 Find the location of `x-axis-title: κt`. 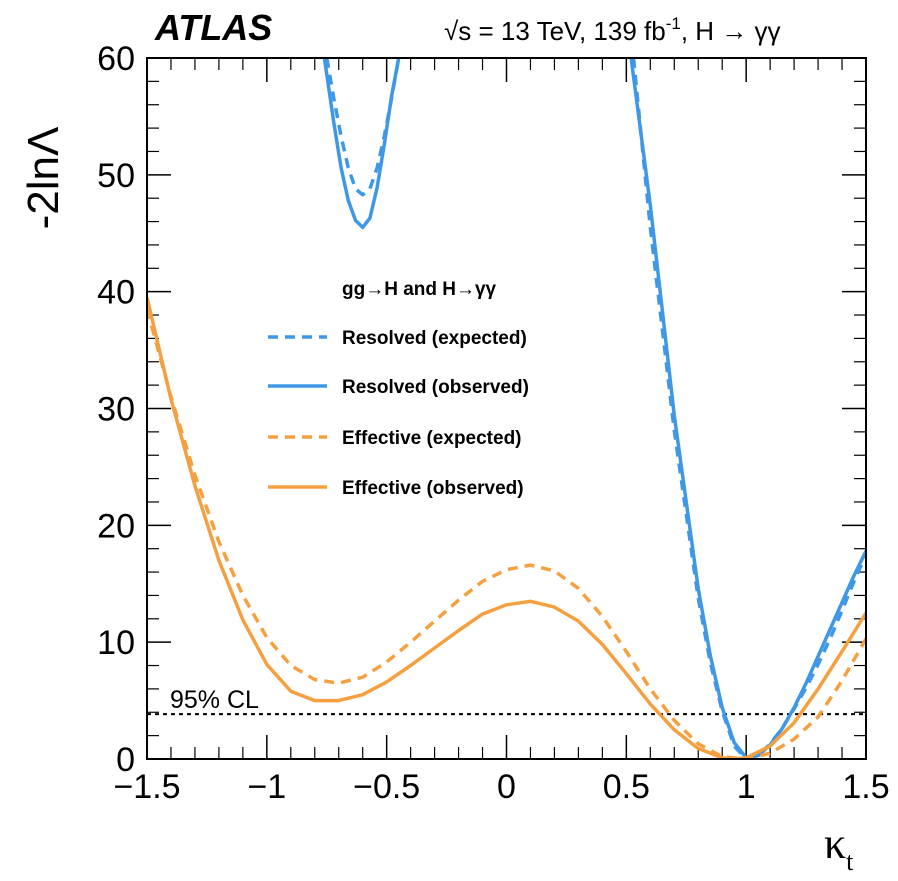

x-axis-title: κt is located at coordinates (839, 847).